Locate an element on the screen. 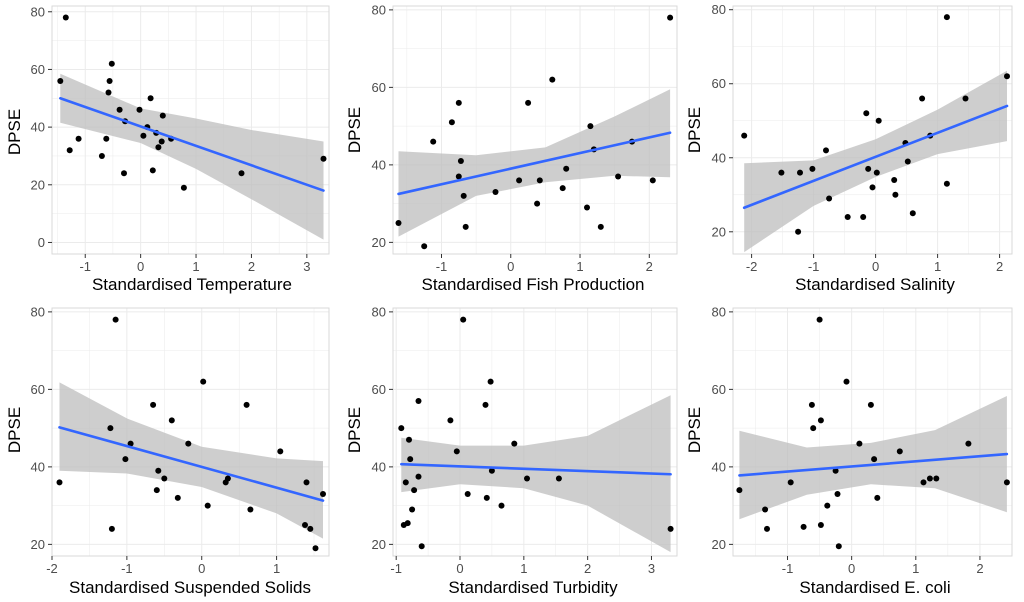 The image size is (1024, 602). panel-fish-production-plot: -1 0 1 2 20 40 60 80 is located at coordinates (525, 138).